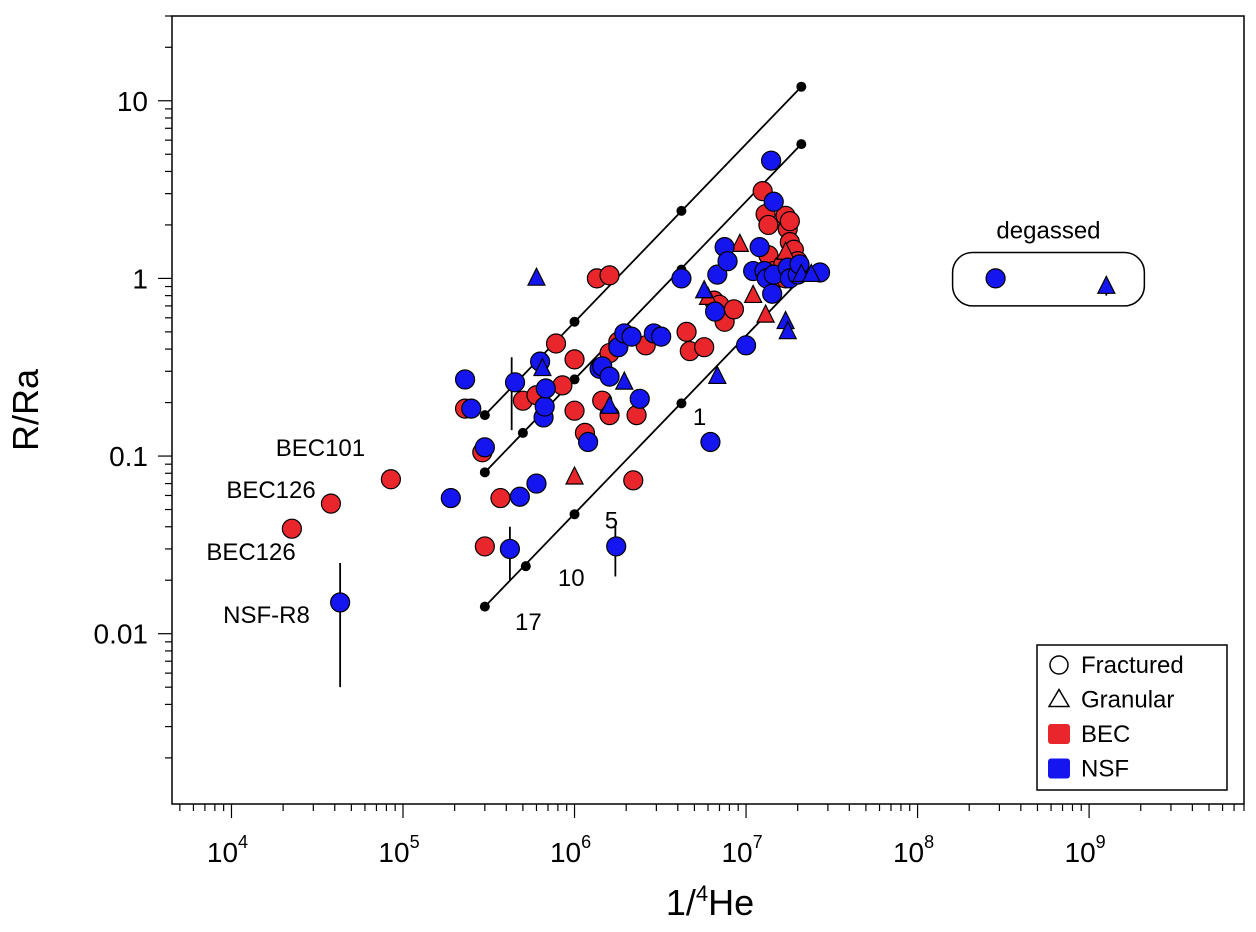 This screenshot has width=1256, height=932. Describe the element at coordinates (320, 448) in the screenshot. I see `sample-label: BEC101` at that location.